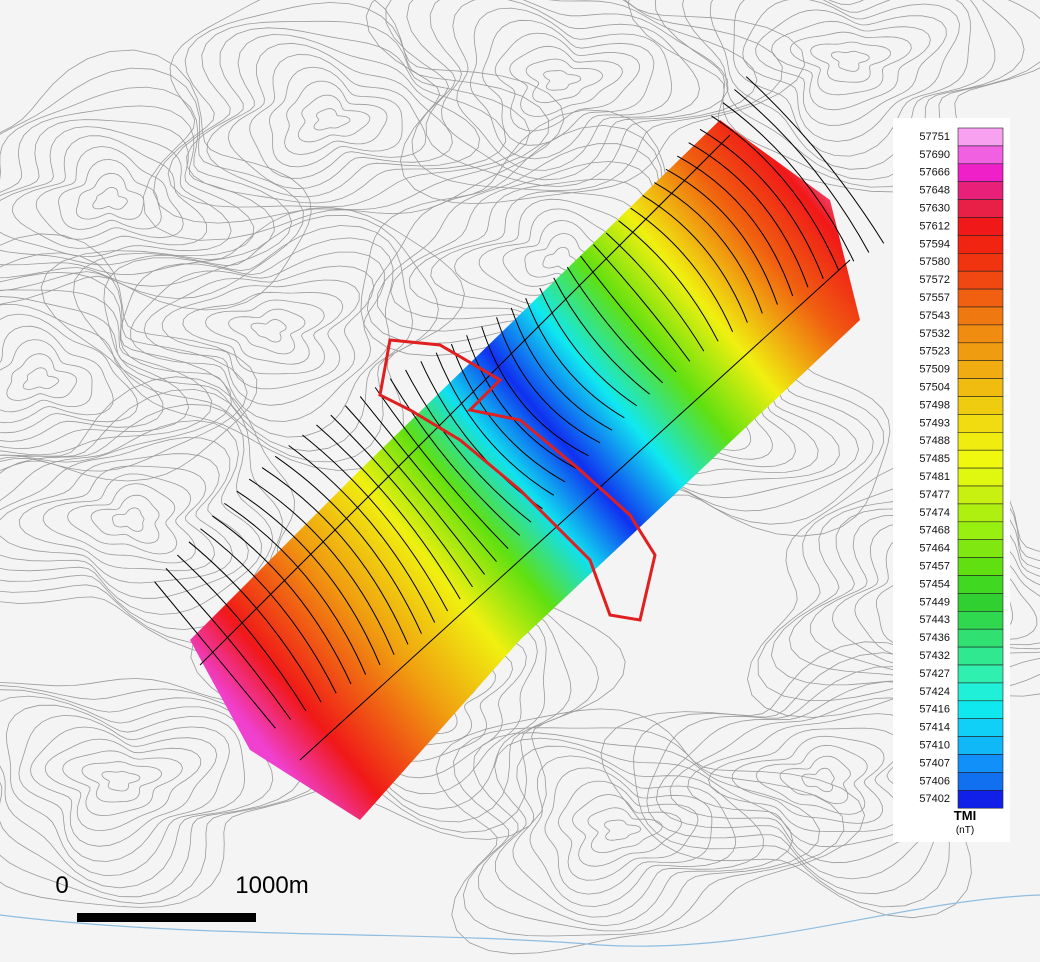  What do you see at coordinates (934, 334) in the screenshot?
I see `legend-label: 57532` at bounding box center [934, 334].